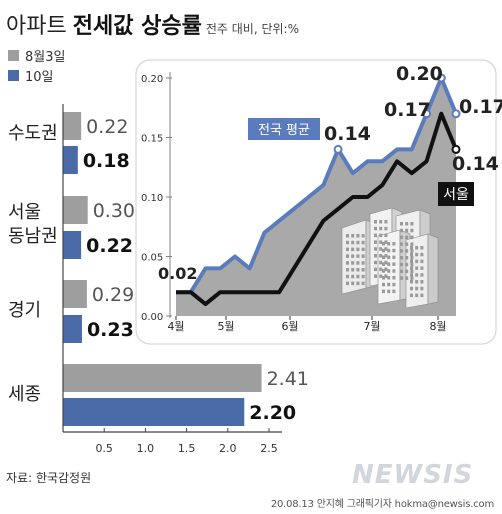  What do you see at coordinates (371, 326) in the screenshot?
I see `line-x-tick-label: 7월` at bounding box center [371, 326].